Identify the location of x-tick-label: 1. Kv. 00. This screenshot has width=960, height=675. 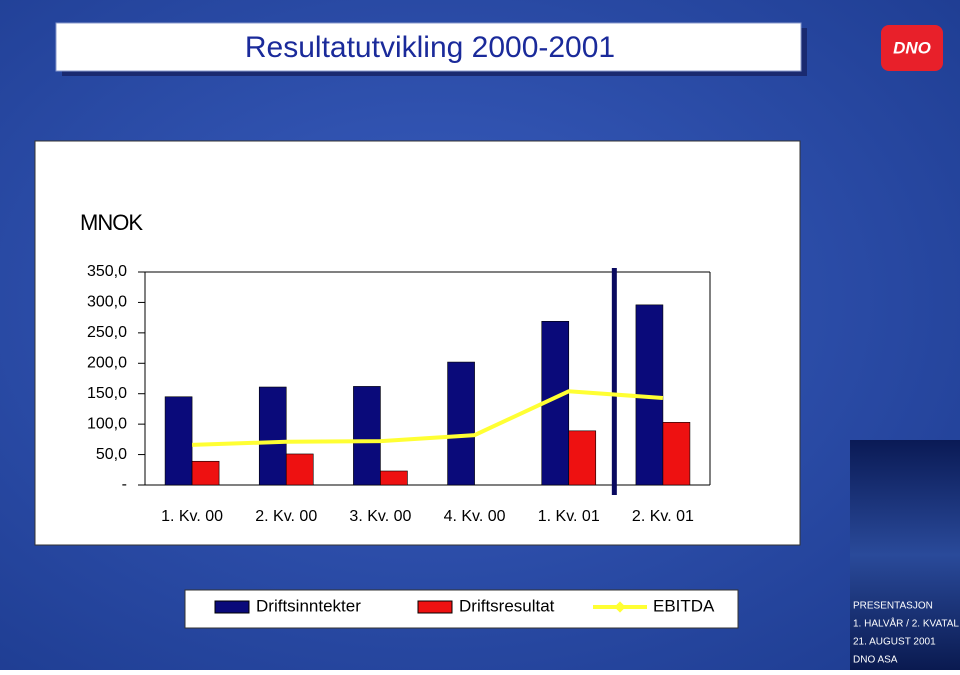
(192, 516).